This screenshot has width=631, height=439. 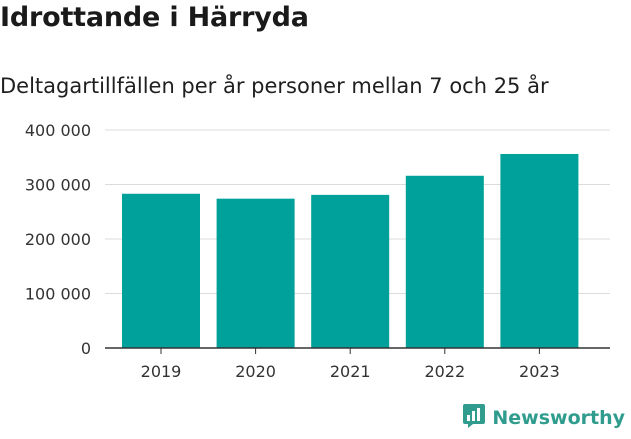 What do you see at coordinates (350, 371) in the screenshot?
I see `x-tick-label: 2021` at bounding box center [350, 371].